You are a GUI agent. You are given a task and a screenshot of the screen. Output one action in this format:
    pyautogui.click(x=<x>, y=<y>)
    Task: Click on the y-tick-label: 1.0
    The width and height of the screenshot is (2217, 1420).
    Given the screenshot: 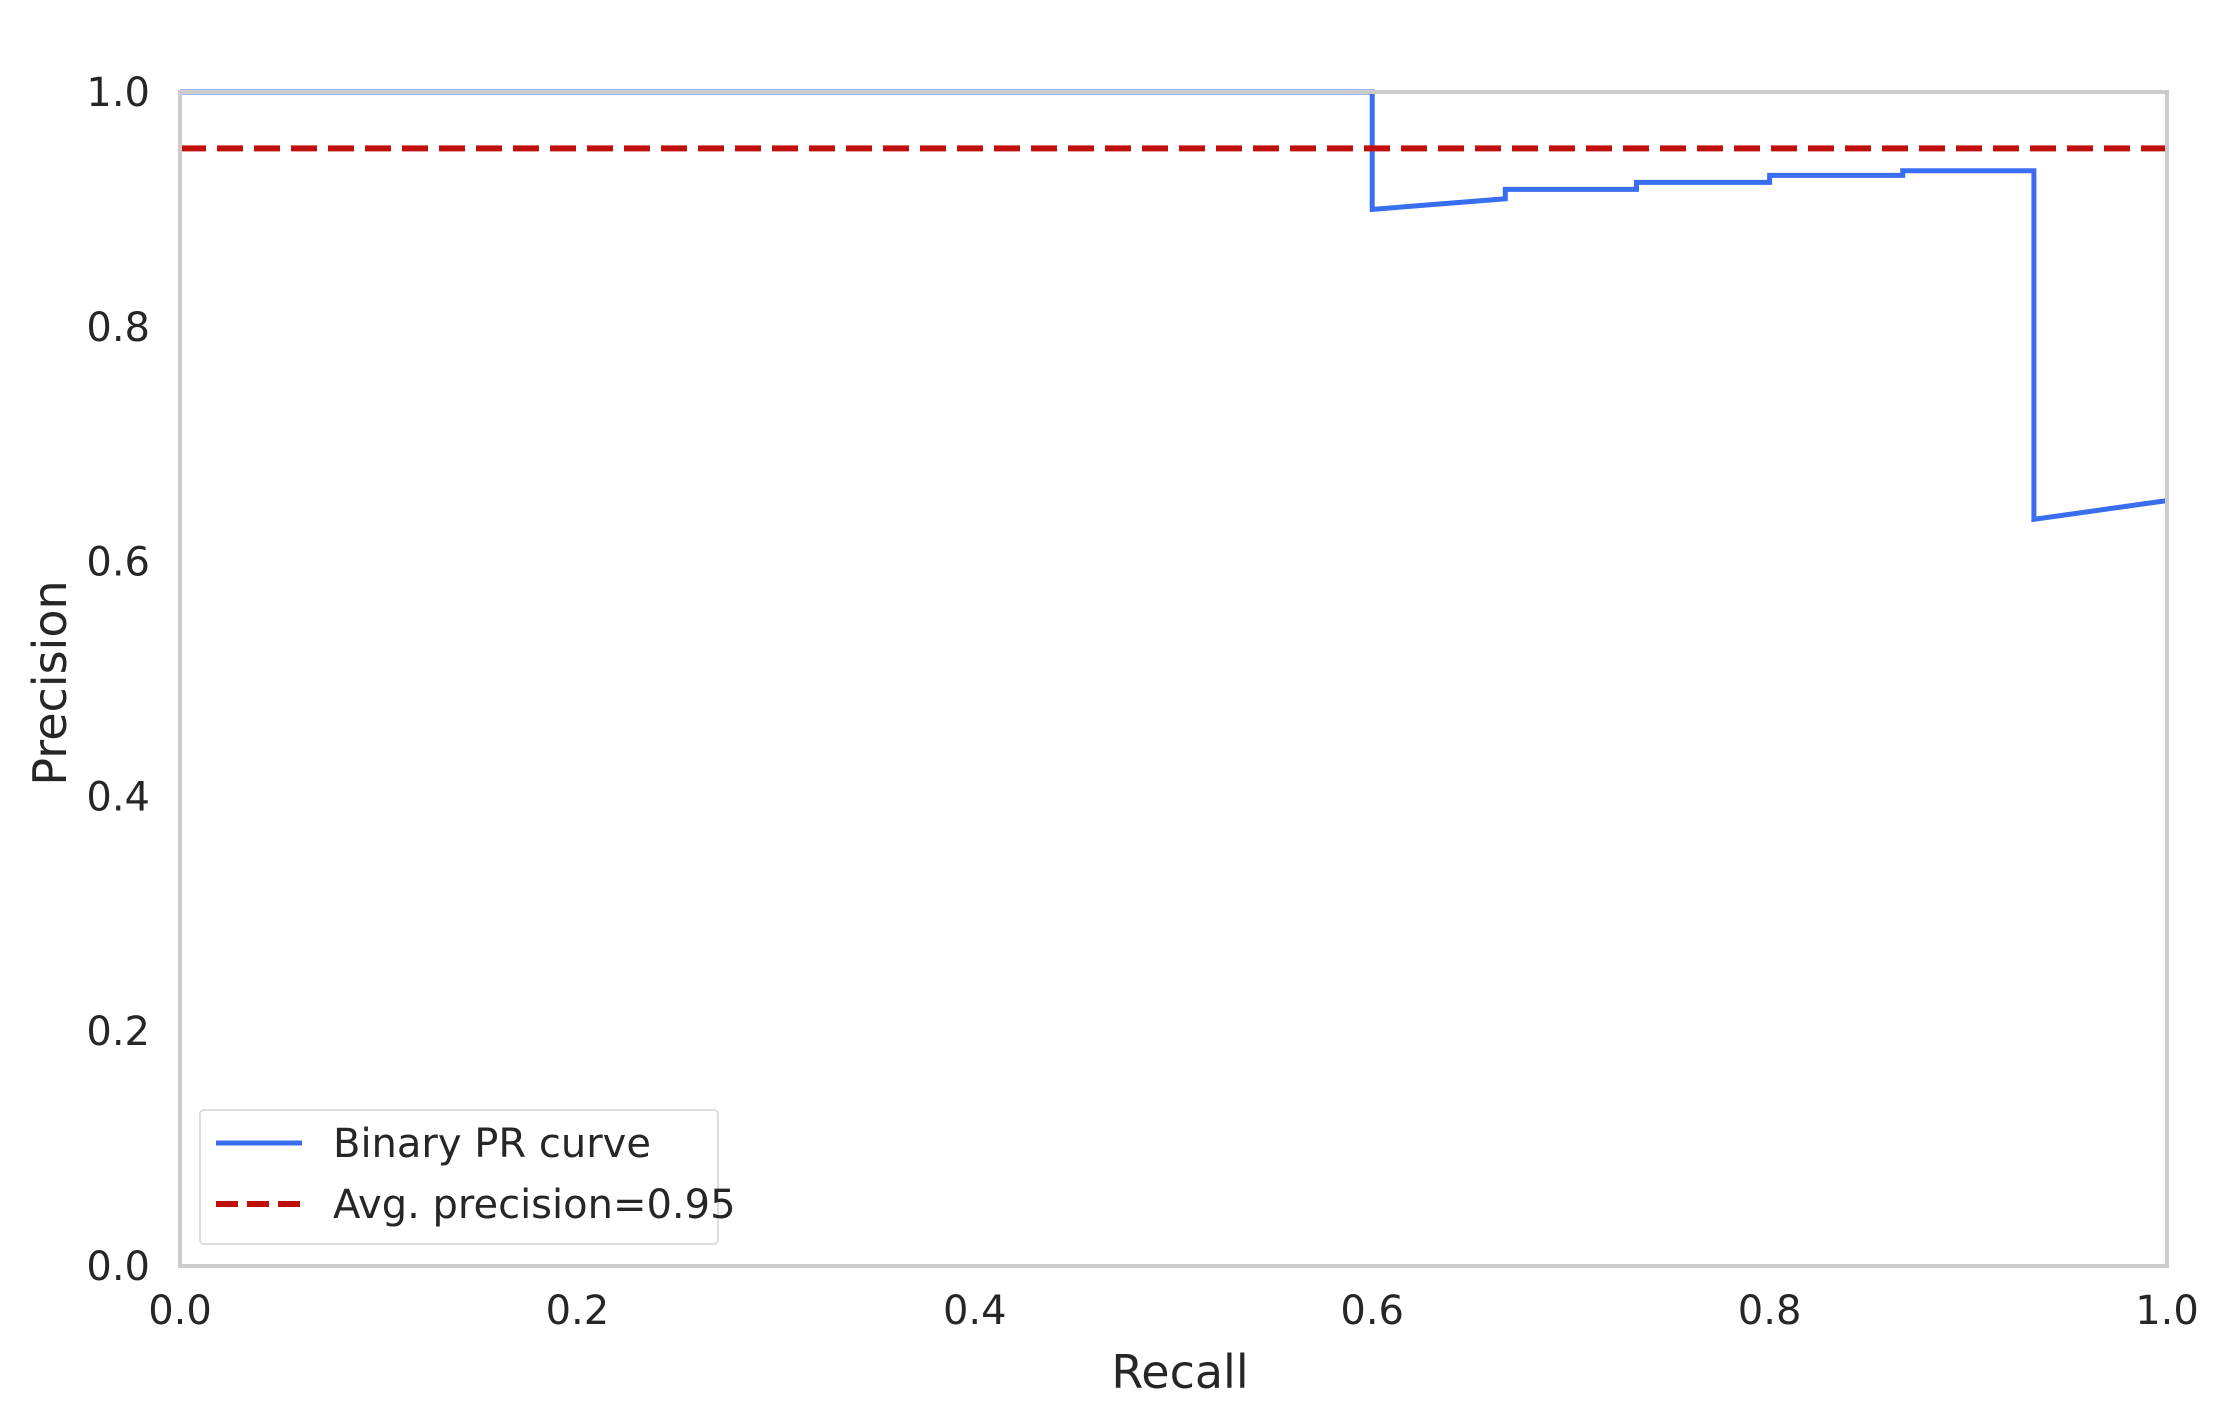 What is the action you would take?
    pyautogui.click(x=118, y=93)
    